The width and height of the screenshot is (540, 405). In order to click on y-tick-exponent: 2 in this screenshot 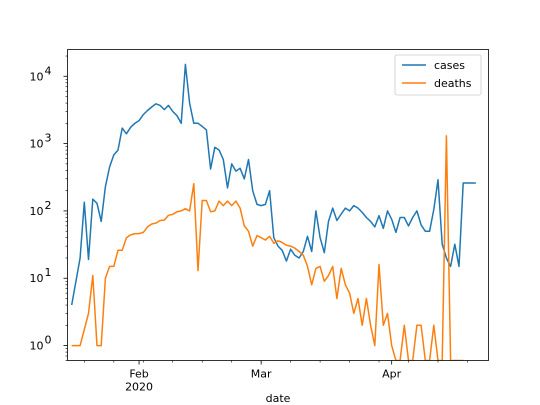, I will do `click(48, 205)`.